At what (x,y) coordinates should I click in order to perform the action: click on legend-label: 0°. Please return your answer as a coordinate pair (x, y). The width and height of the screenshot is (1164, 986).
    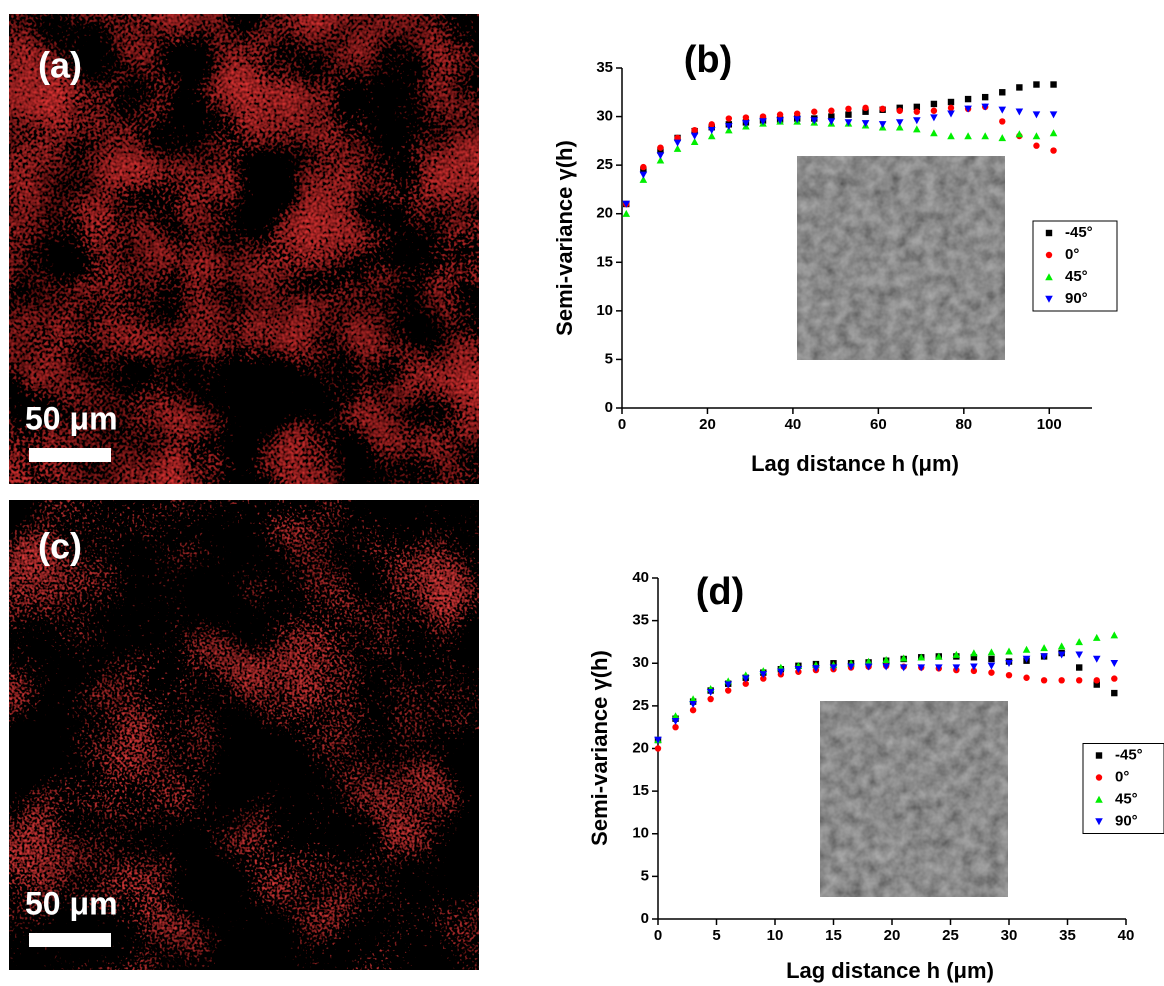
    Looking at the image, I should click on (1122, 776).